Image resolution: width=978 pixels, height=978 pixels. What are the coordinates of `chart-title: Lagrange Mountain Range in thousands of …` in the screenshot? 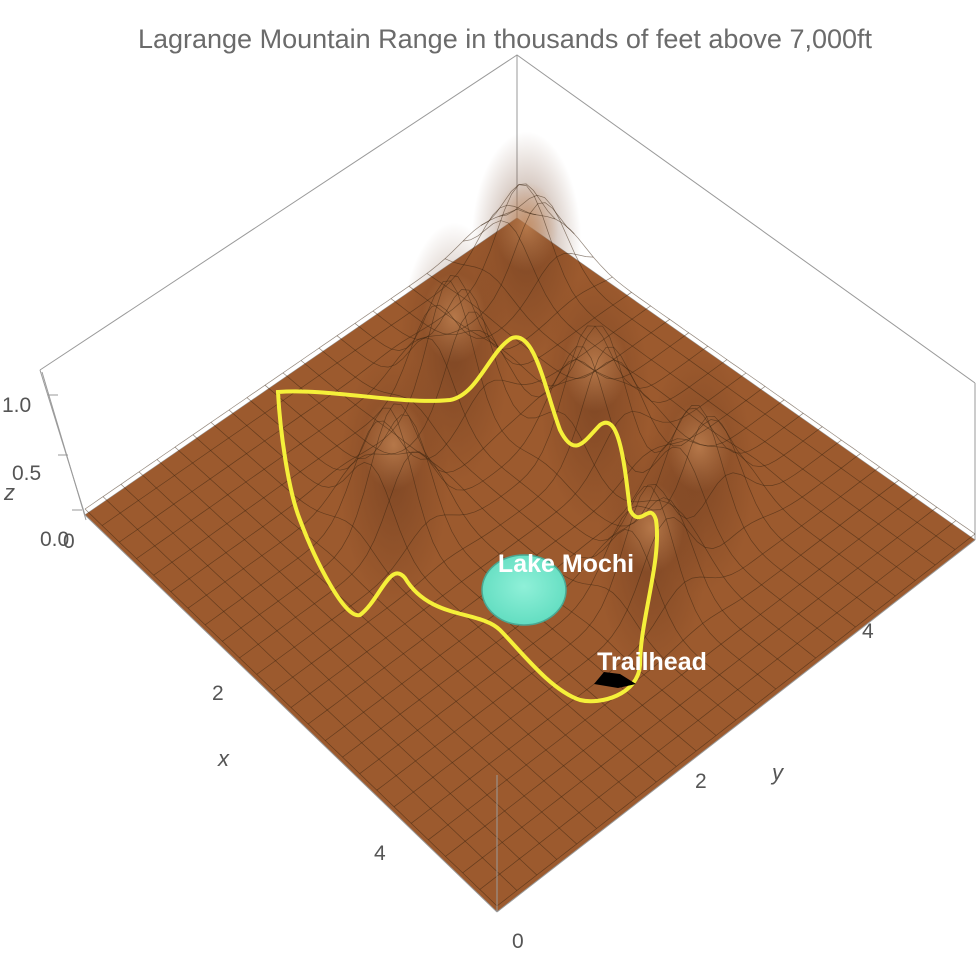 It's located at (505, 39).